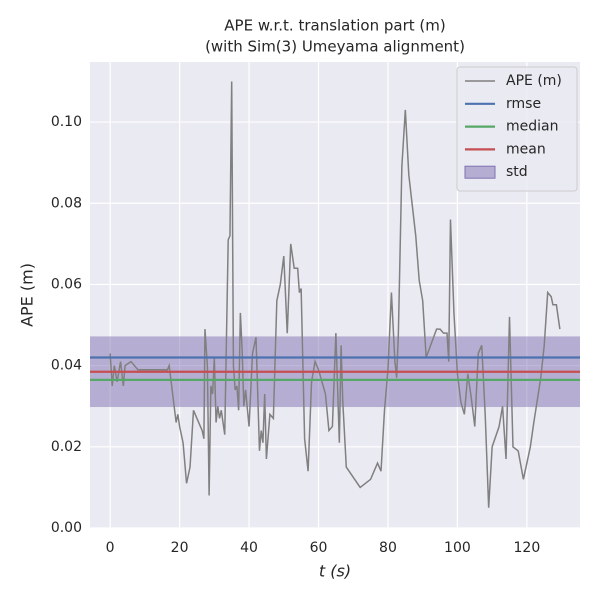 The height and width of the screenshot is (600, 600). Describe the element at coordinates (27, 295) in the screenshot. I see `y-axis-label: APE (m)` at that location.